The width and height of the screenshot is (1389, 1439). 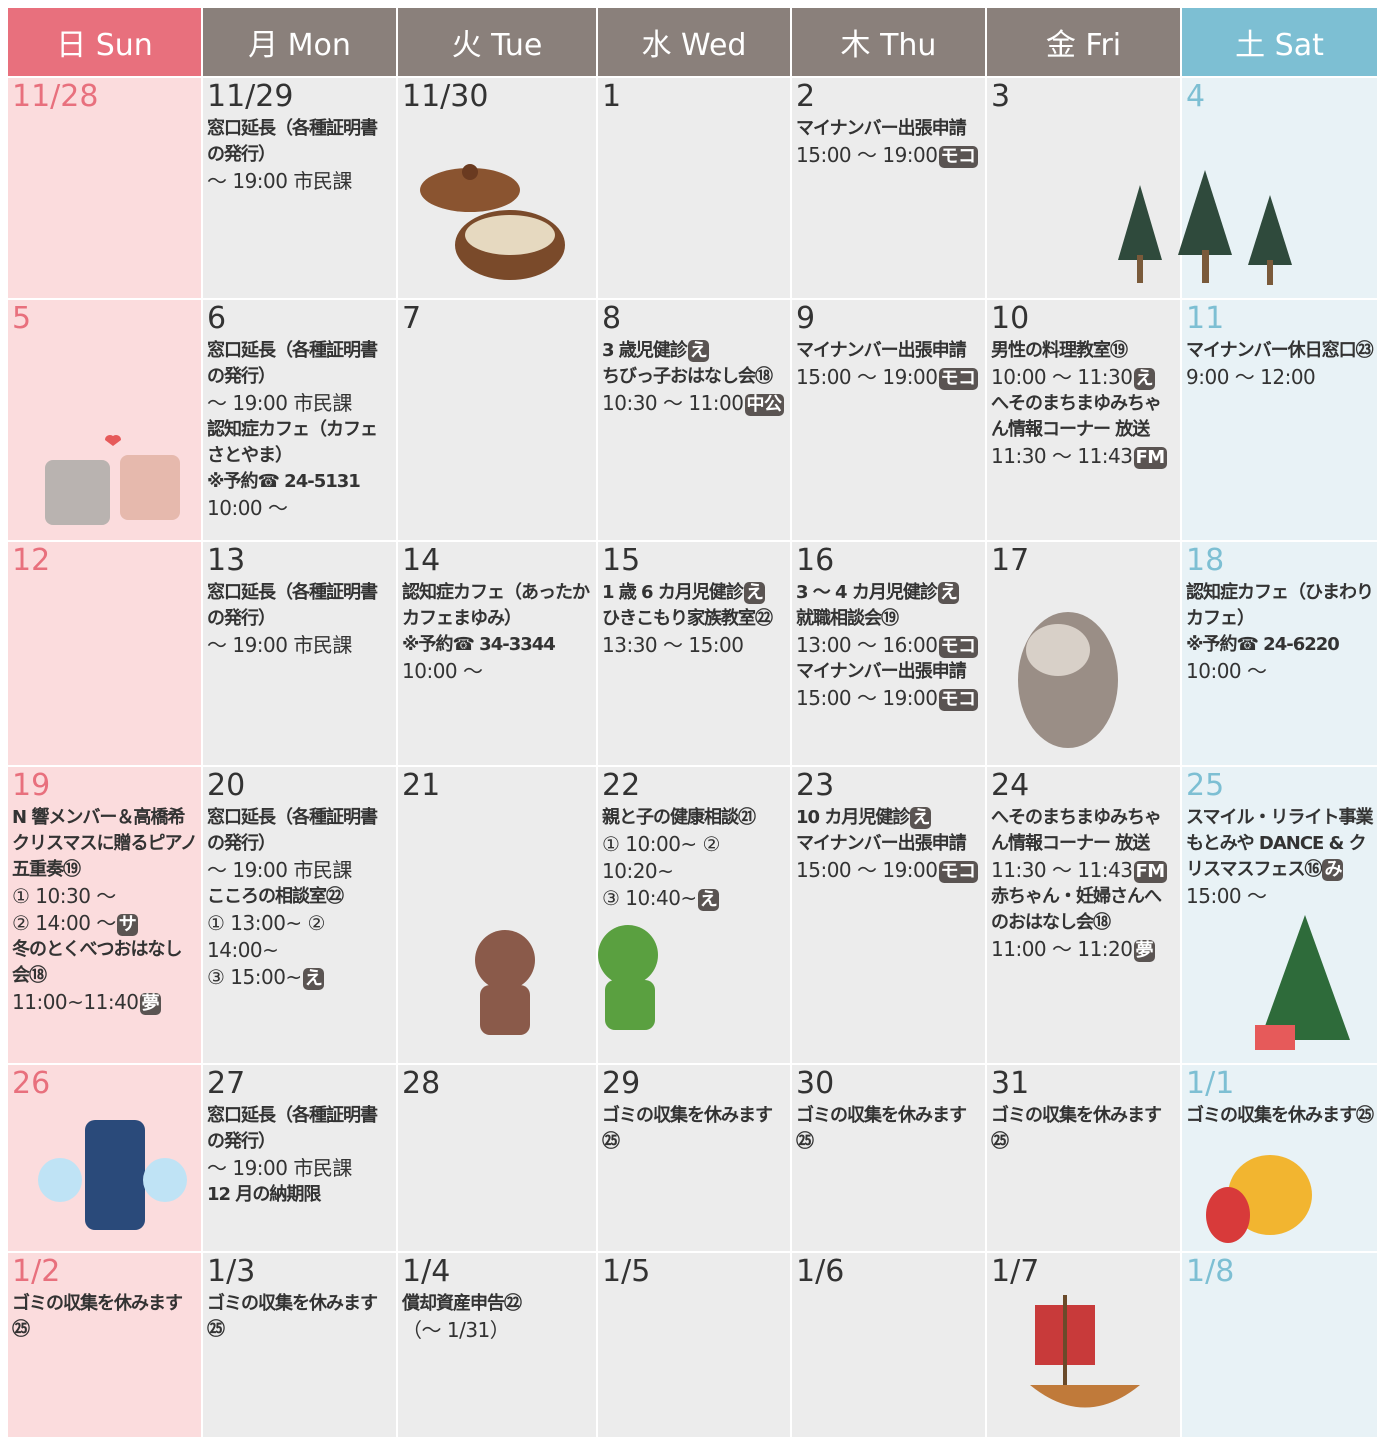 What do you see at coordinates (687, 376) in the screenshot?
I see `event-text: ちびっ子おはなし会⑱` at bounding box center [687, 376].